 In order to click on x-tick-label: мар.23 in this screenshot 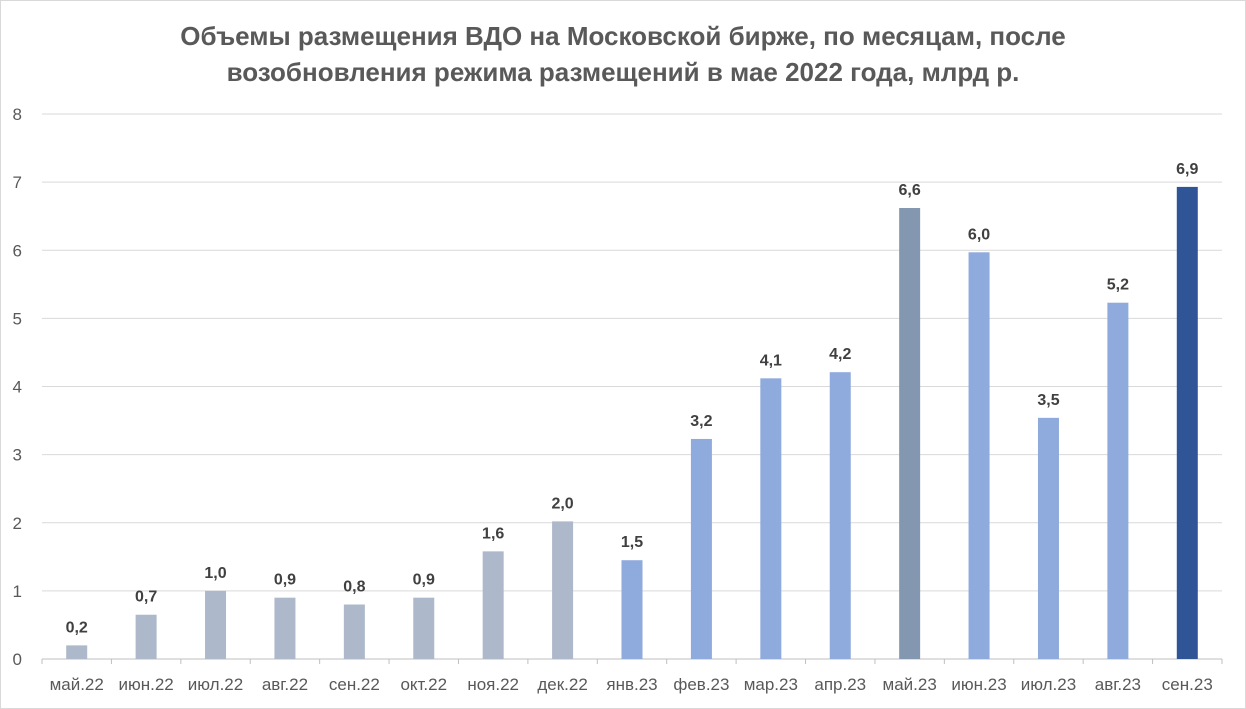, I will do `click(771, 684)`.